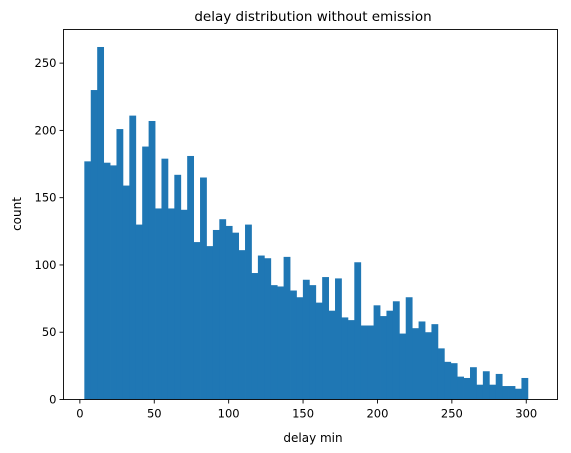  What do you see at coordinates (79, 414) in the screenshot?
I see `x-tick-label: 0` at bounding box center [79, 414].